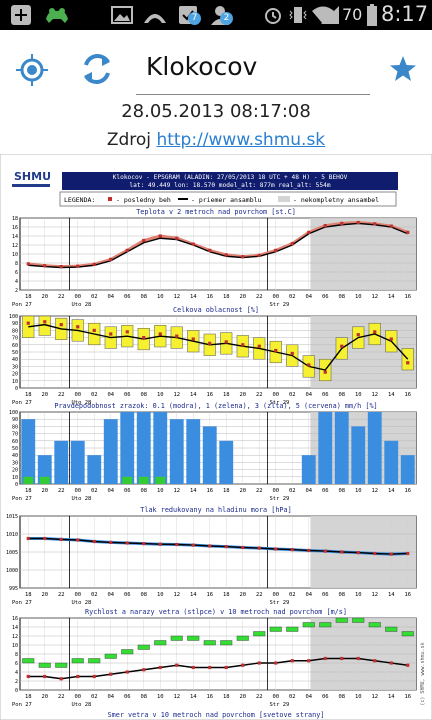 The height and width of the screenshot is (720, 432). I want to click on y-tick: 1005, so click(12, 553).